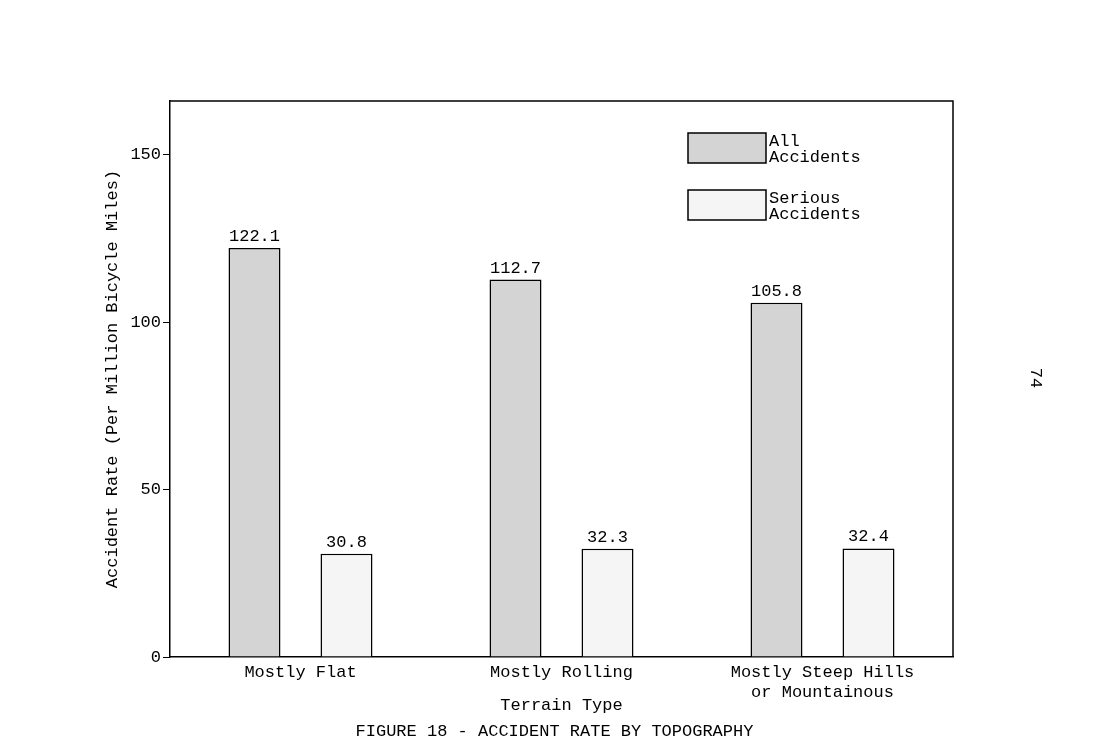  I want to click on y-tick-label: 150, so click(145, 155).